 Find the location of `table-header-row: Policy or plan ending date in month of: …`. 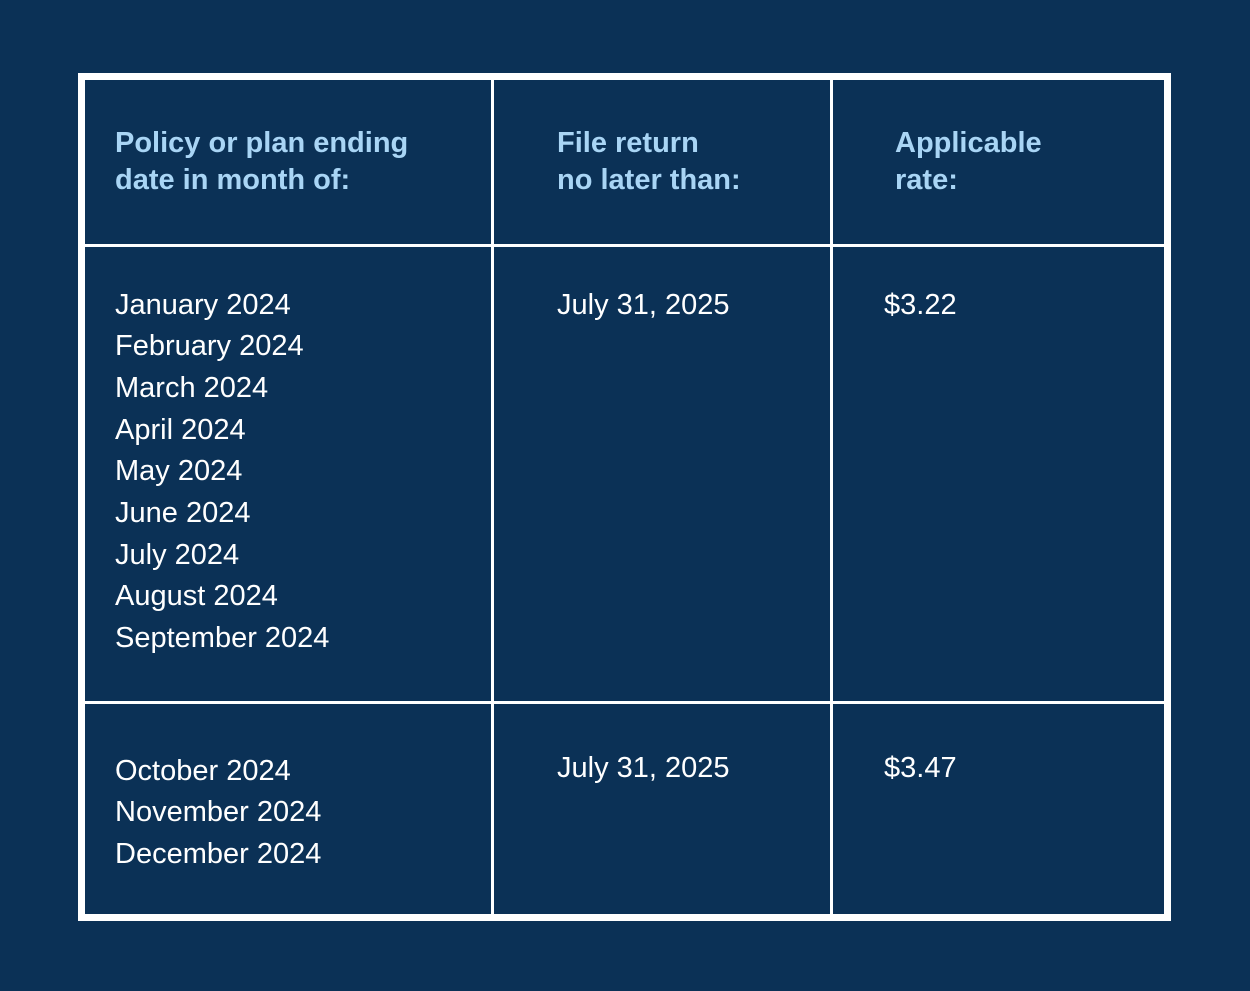

table-header-row: Policy or plan ending date in month of: … is located at coordinates (624, 163).